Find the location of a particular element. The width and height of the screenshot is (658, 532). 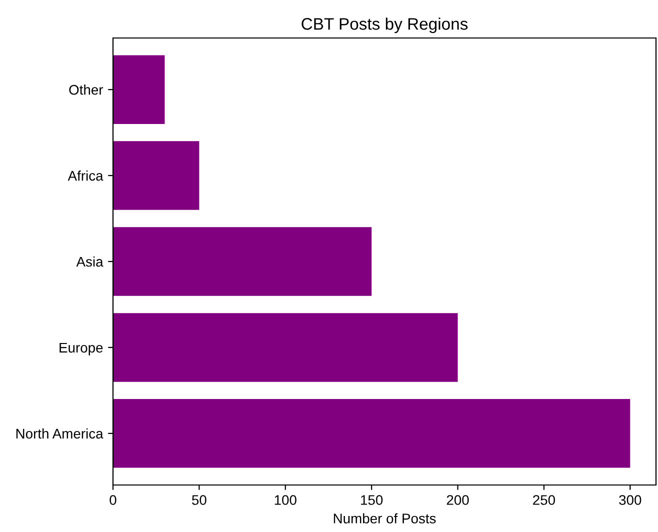

x-tick-label: 0 is located at coordinates (113, 500).